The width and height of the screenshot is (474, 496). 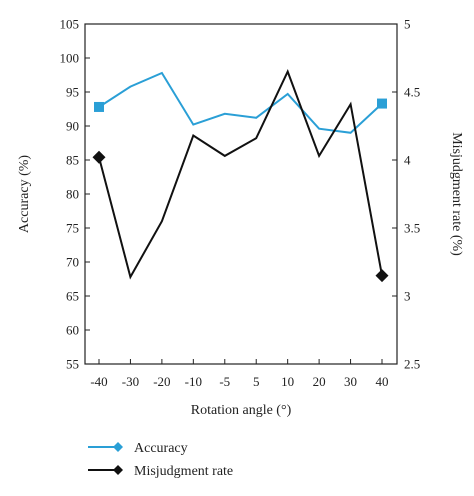 I want to click on x-tick-label: 5, so click(x=256, y=381).